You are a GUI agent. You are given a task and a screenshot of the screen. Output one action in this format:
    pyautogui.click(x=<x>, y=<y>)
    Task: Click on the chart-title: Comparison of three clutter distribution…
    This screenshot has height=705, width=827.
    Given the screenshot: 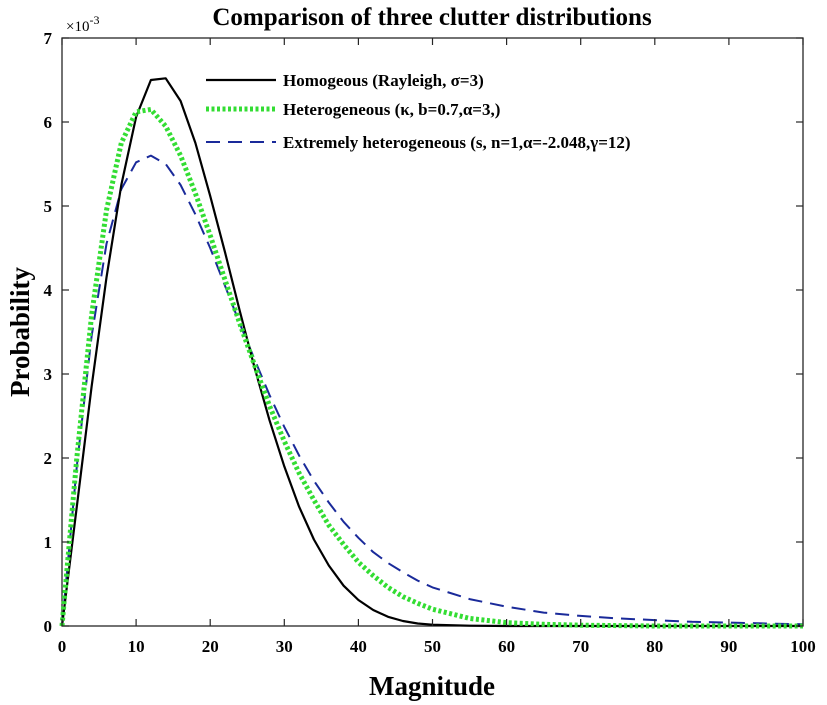 What is the action you would take?
    pyautogui.click(x=432, y=17)
    